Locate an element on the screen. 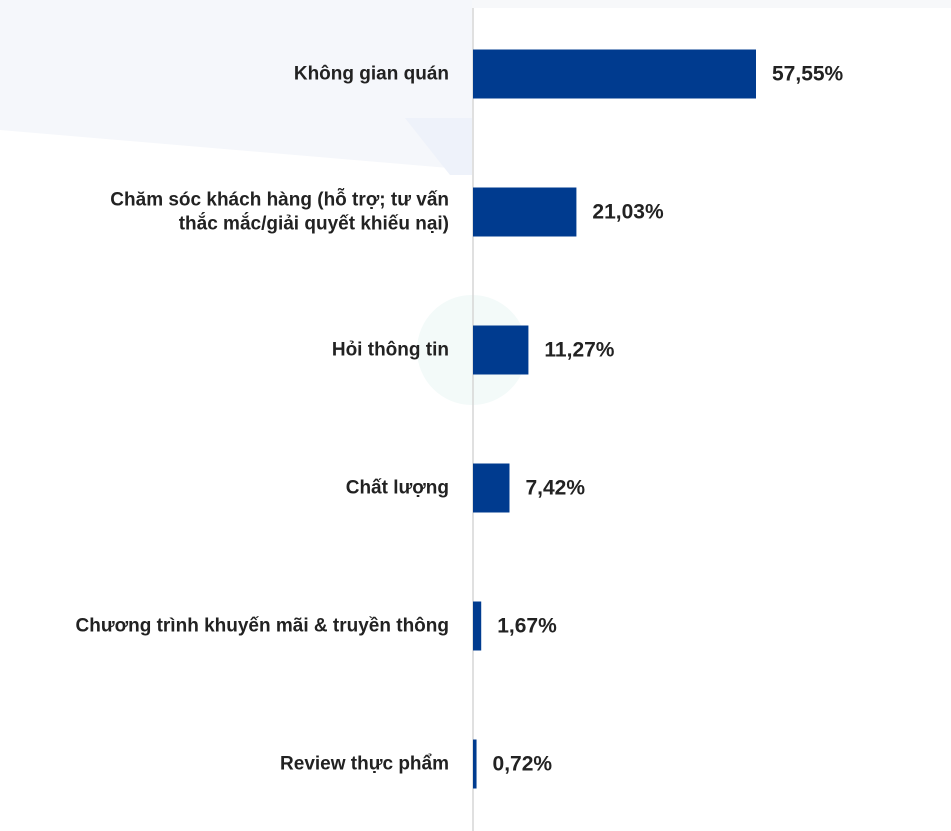  category-label: Hỏi thông tin is located at coordinates (390, 350).